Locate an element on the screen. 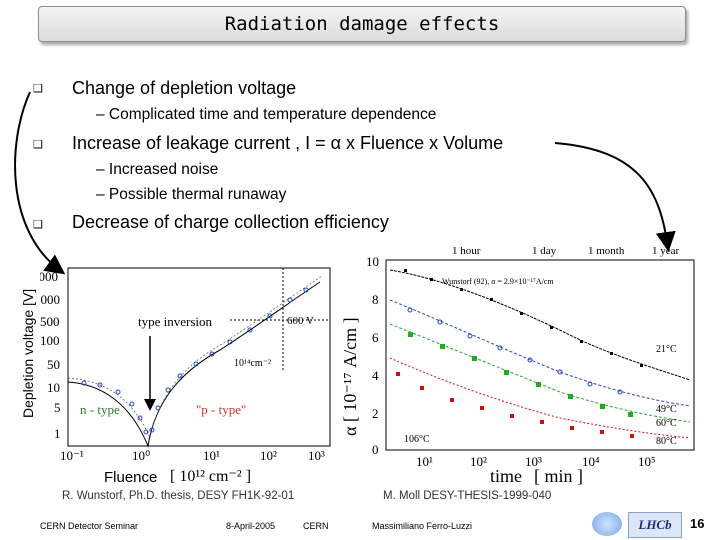 This screenshot has width=720, height=540. right-xtick: 10³ is located at coordinates (533, 461).